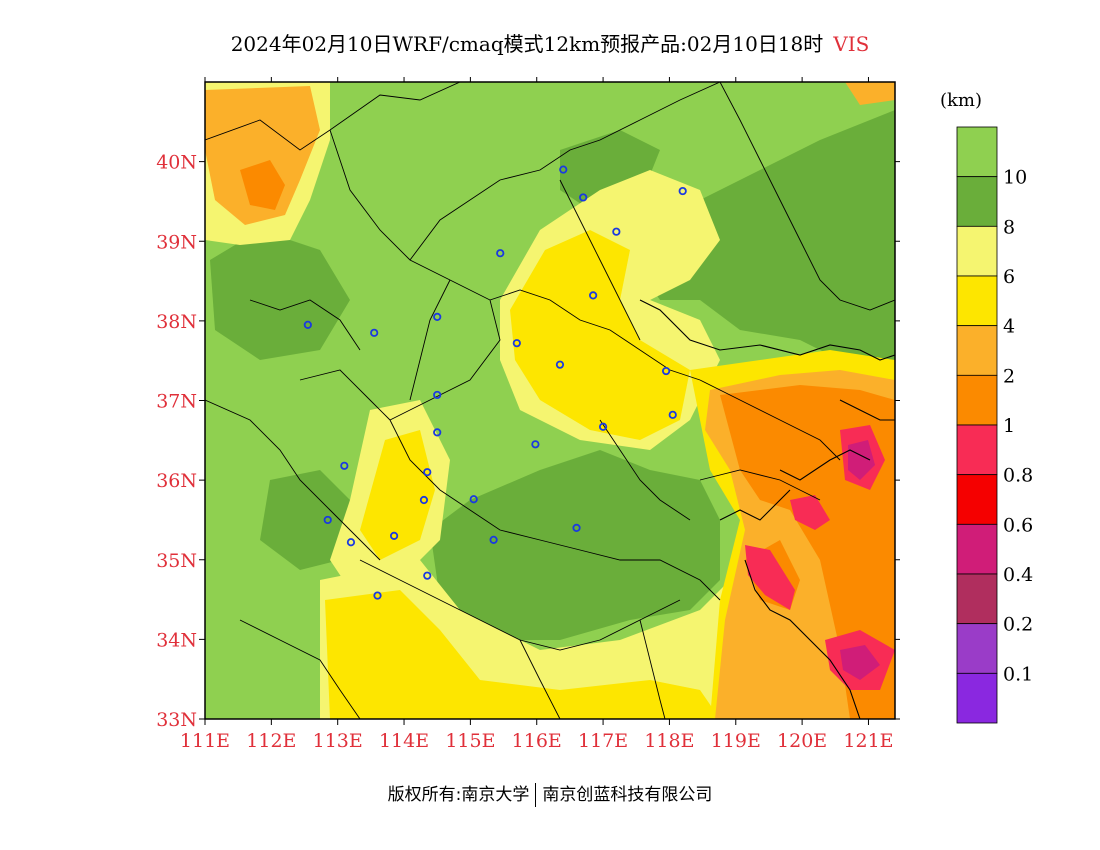  I want to click on field-orange-nw, so click(262, 155).